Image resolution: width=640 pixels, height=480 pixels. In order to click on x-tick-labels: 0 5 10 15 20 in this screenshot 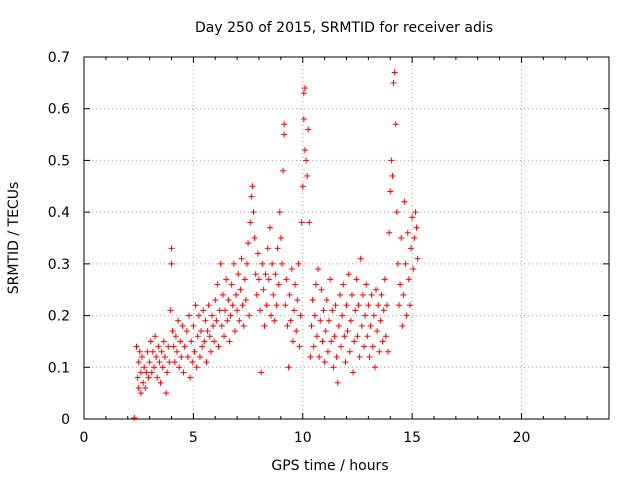, I will do `click(305, 438)`.